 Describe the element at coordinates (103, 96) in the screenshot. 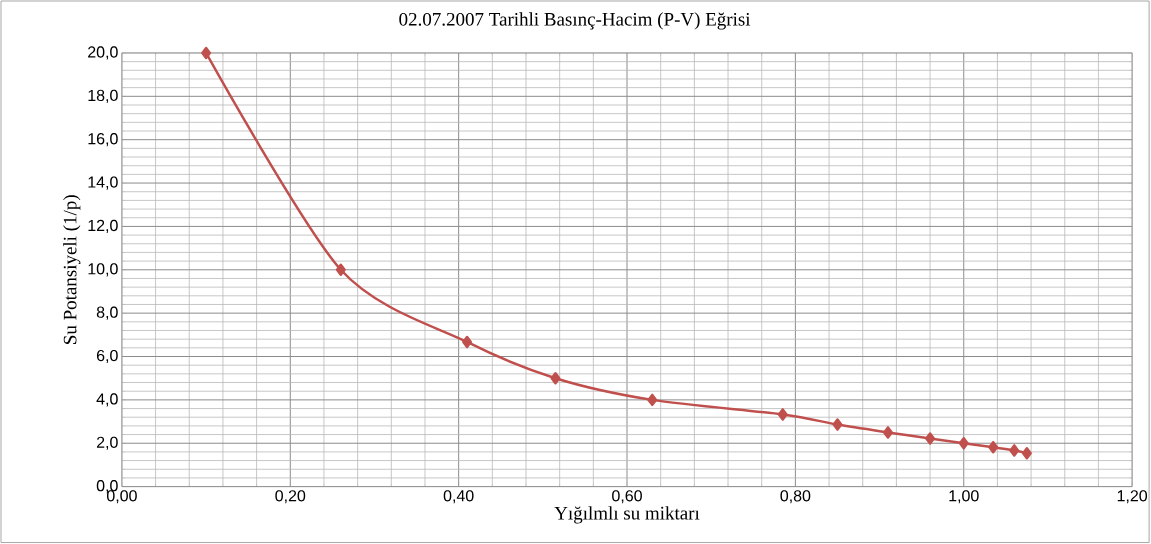

I see `y-tick-label: 18,0` at that location.